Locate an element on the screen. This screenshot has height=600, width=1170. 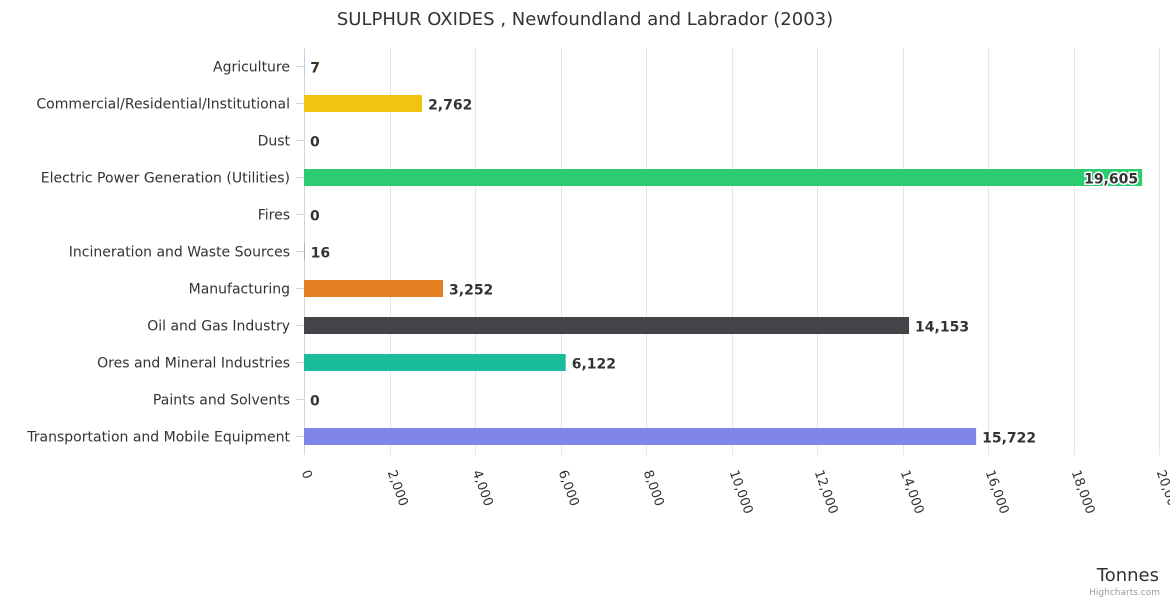
data-label: 3,252 is located at coordinates (471, 291).